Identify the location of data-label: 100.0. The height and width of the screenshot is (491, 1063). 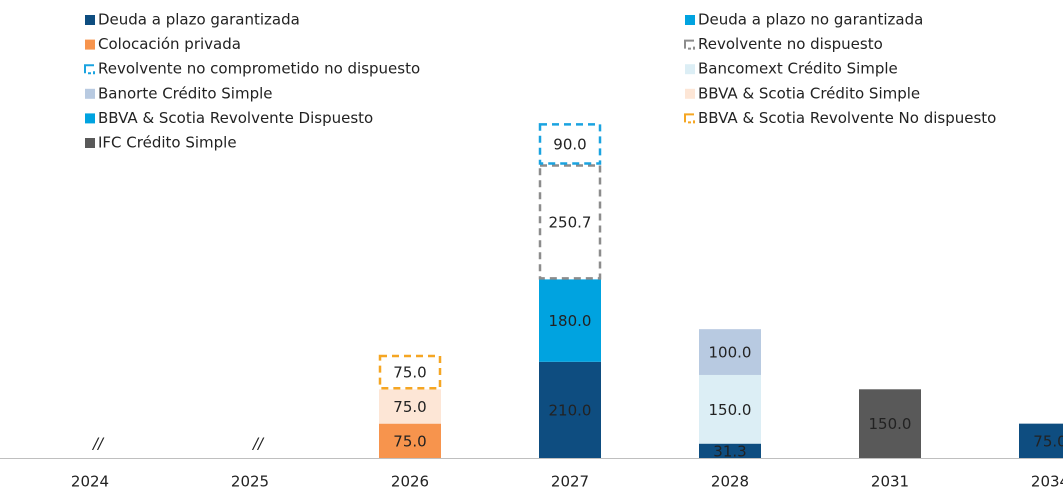
(730, 353).